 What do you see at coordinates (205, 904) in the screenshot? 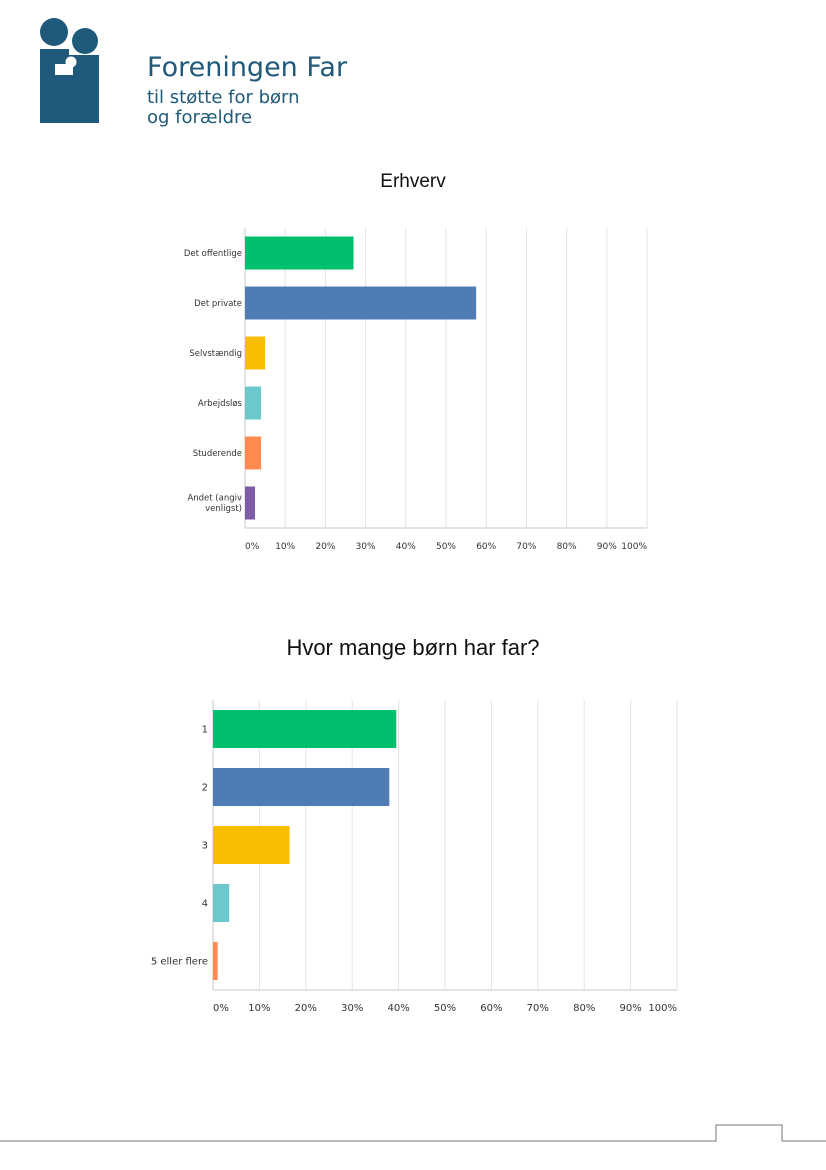
I see `category-label: 4` at bounding box center [205, 904].